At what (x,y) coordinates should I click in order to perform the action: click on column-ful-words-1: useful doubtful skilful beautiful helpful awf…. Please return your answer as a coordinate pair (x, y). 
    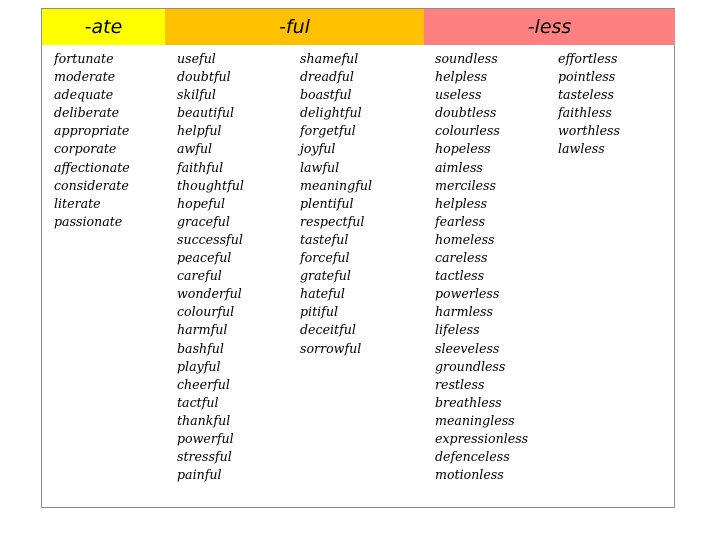
    Looking at the image, I should click on (210, 267).